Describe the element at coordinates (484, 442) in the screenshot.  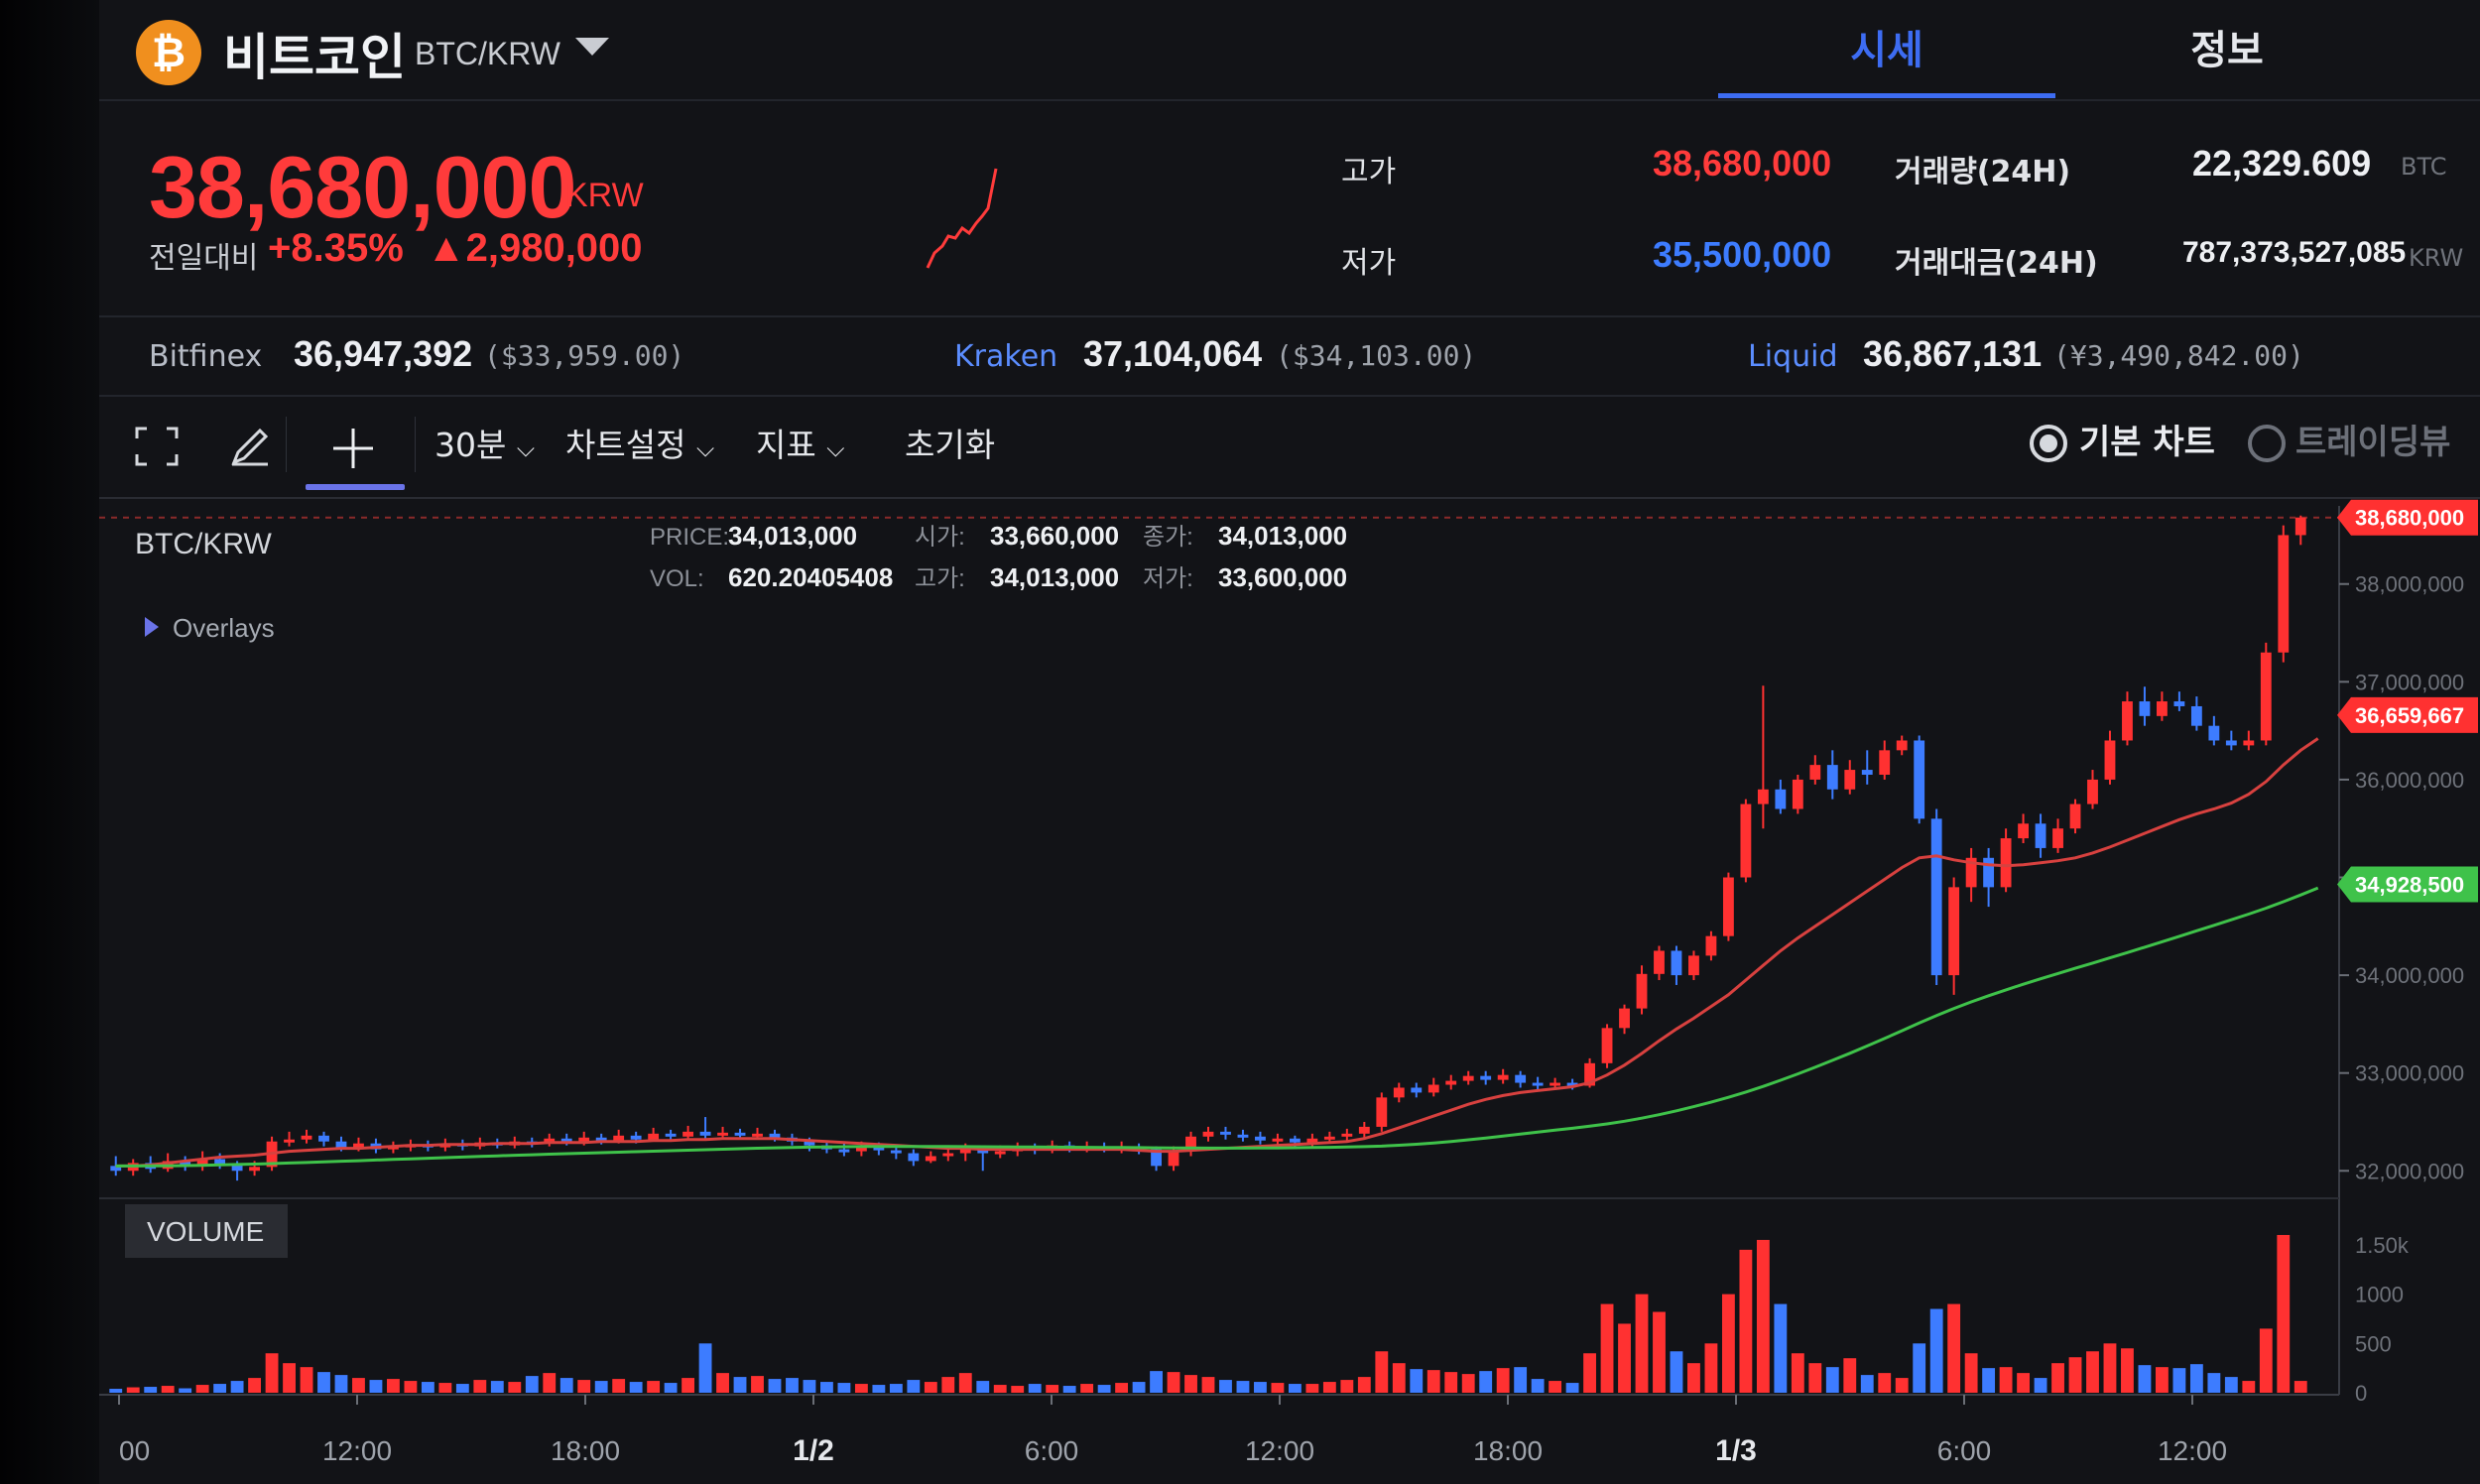
I see `interval-select: 30분 ⌵` at that location.